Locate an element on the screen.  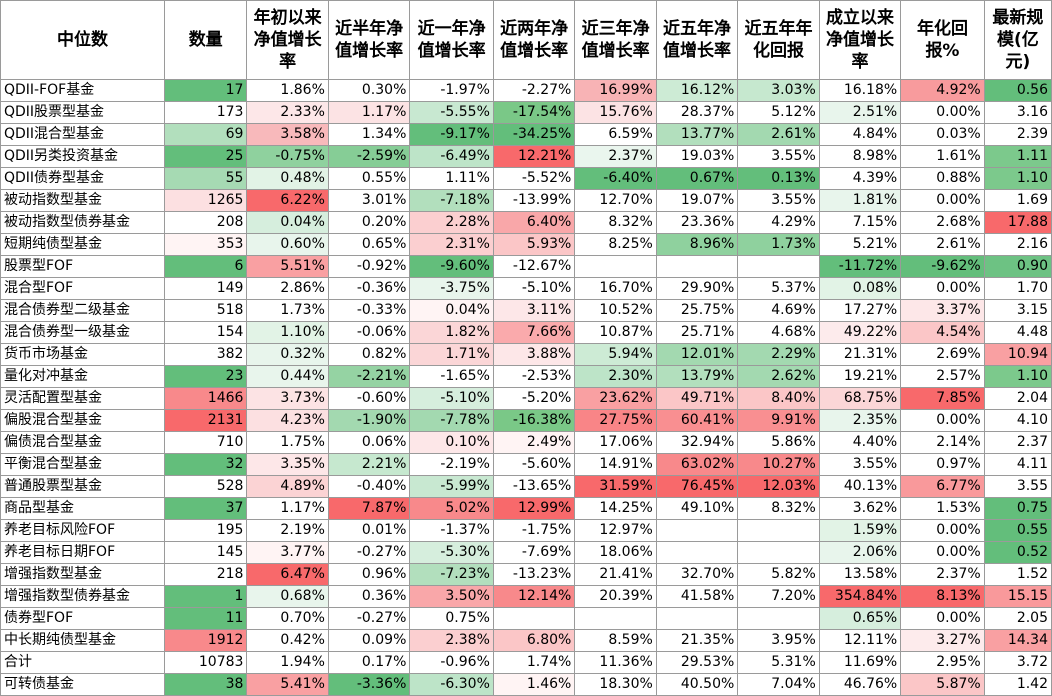
cell-3y-growth: 8.32% is located at coordinates (615, 222).